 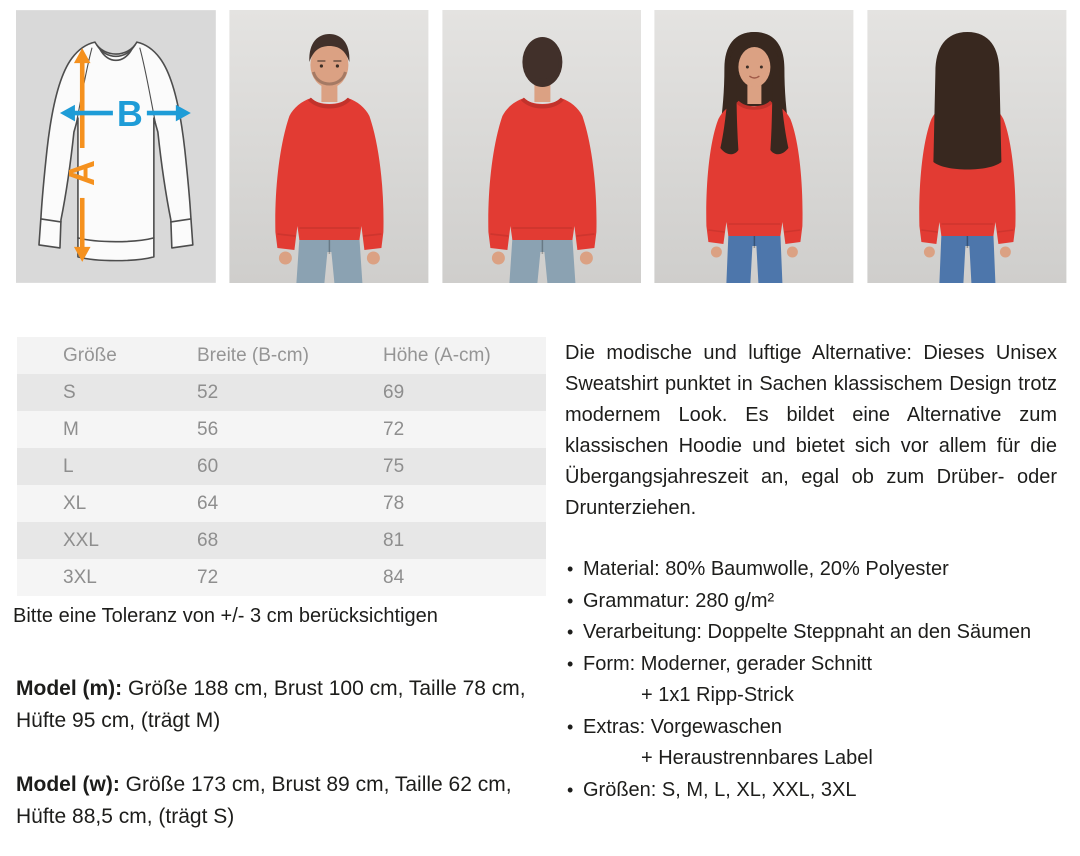 What do you see at coordinates (728, 663) in the screenshot?
I see `feature-text: Form: Moderner, gerader Schnitt` at bounding box center [728, 663].